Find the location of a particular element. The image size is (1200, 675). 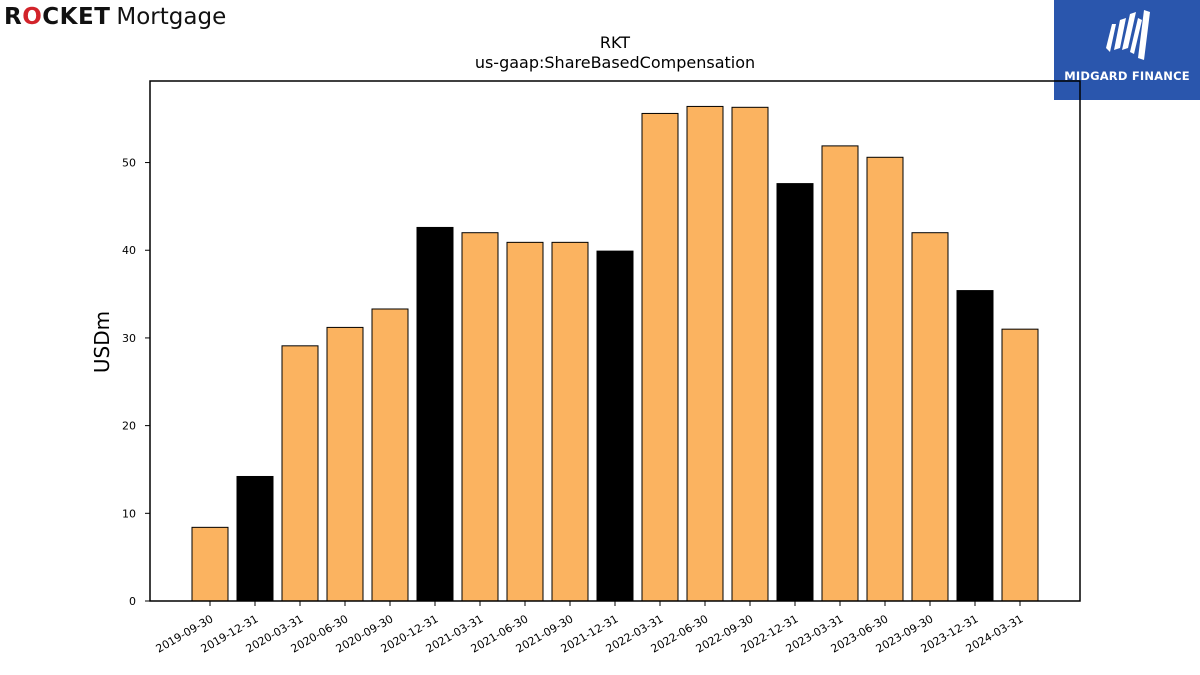

mortgage-wordmark: Mortgage is located at coordinates (171, 17).